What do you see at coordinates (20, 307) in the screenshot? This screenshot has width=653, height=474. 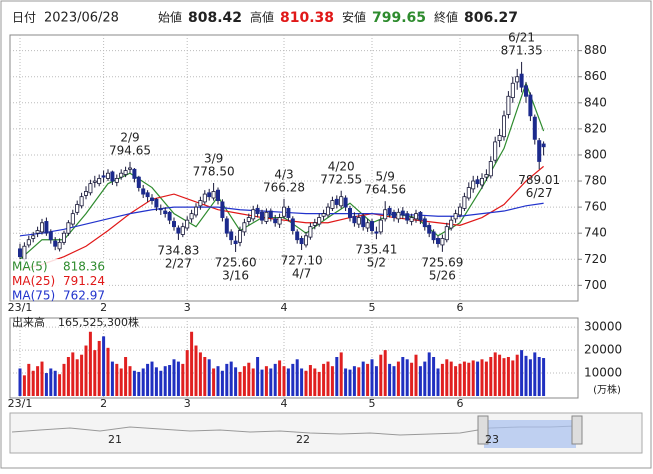 I see `x-tick-label: 23/1` at bounding box center [20, 307].